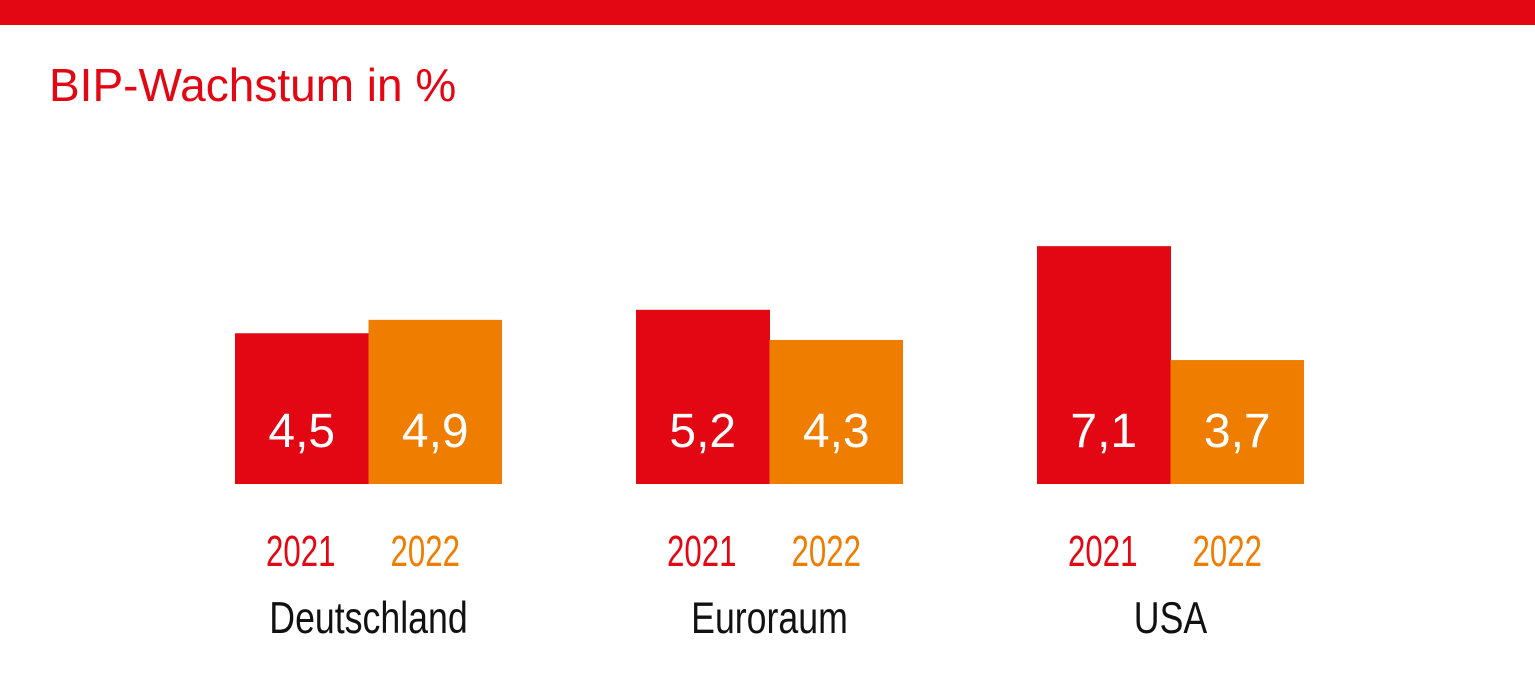  Describe the element at coordinates (703, 396) in the screenshot. I see `bar-euroraum-2021` at that location.